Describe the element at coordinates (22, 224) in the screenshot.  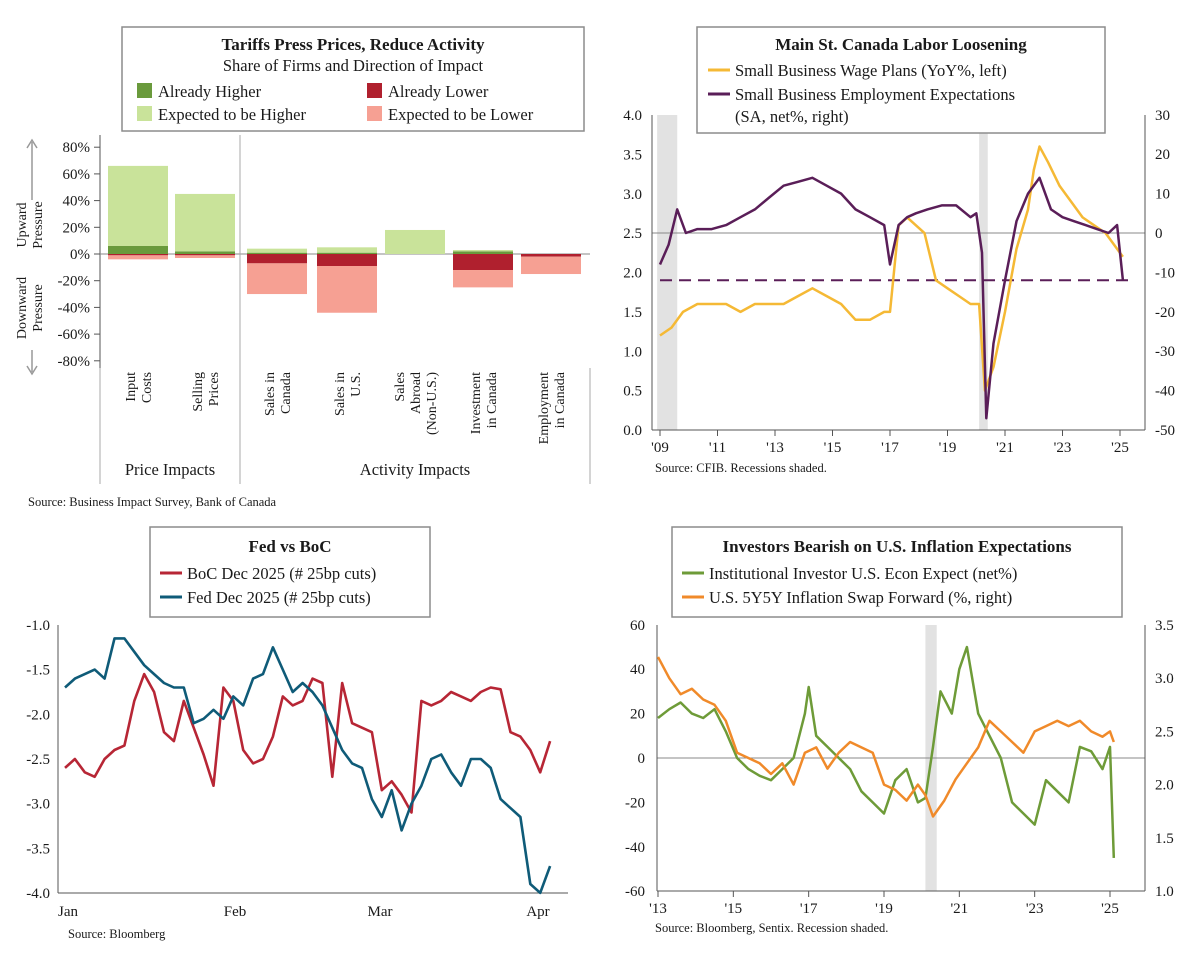
I see `upward-label-line1: Upward` at that location.